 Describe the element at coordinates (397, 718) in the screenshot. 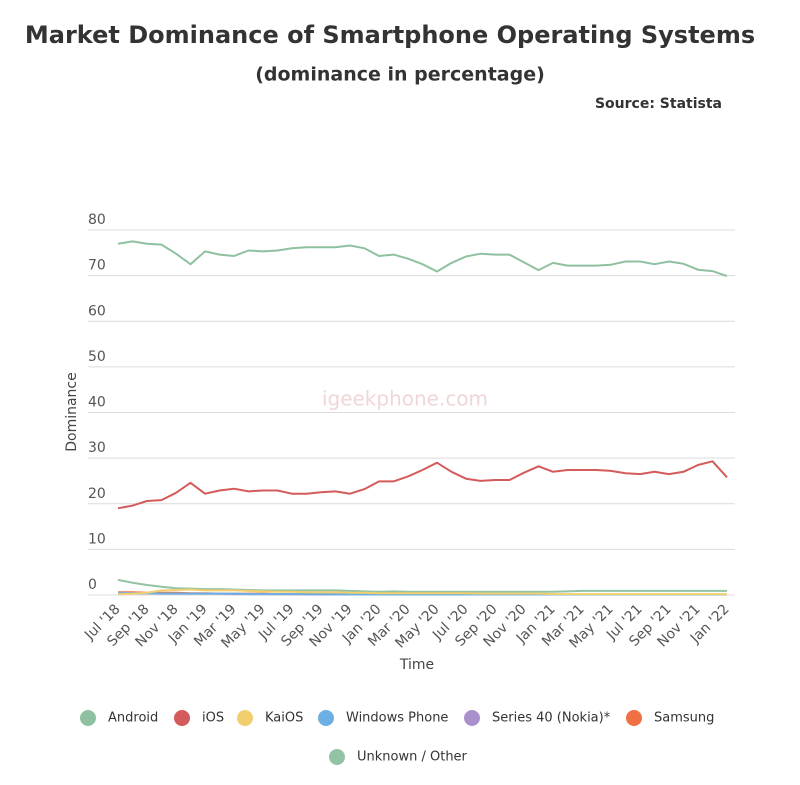

I see `legend-label: Windows Phone` at that location.